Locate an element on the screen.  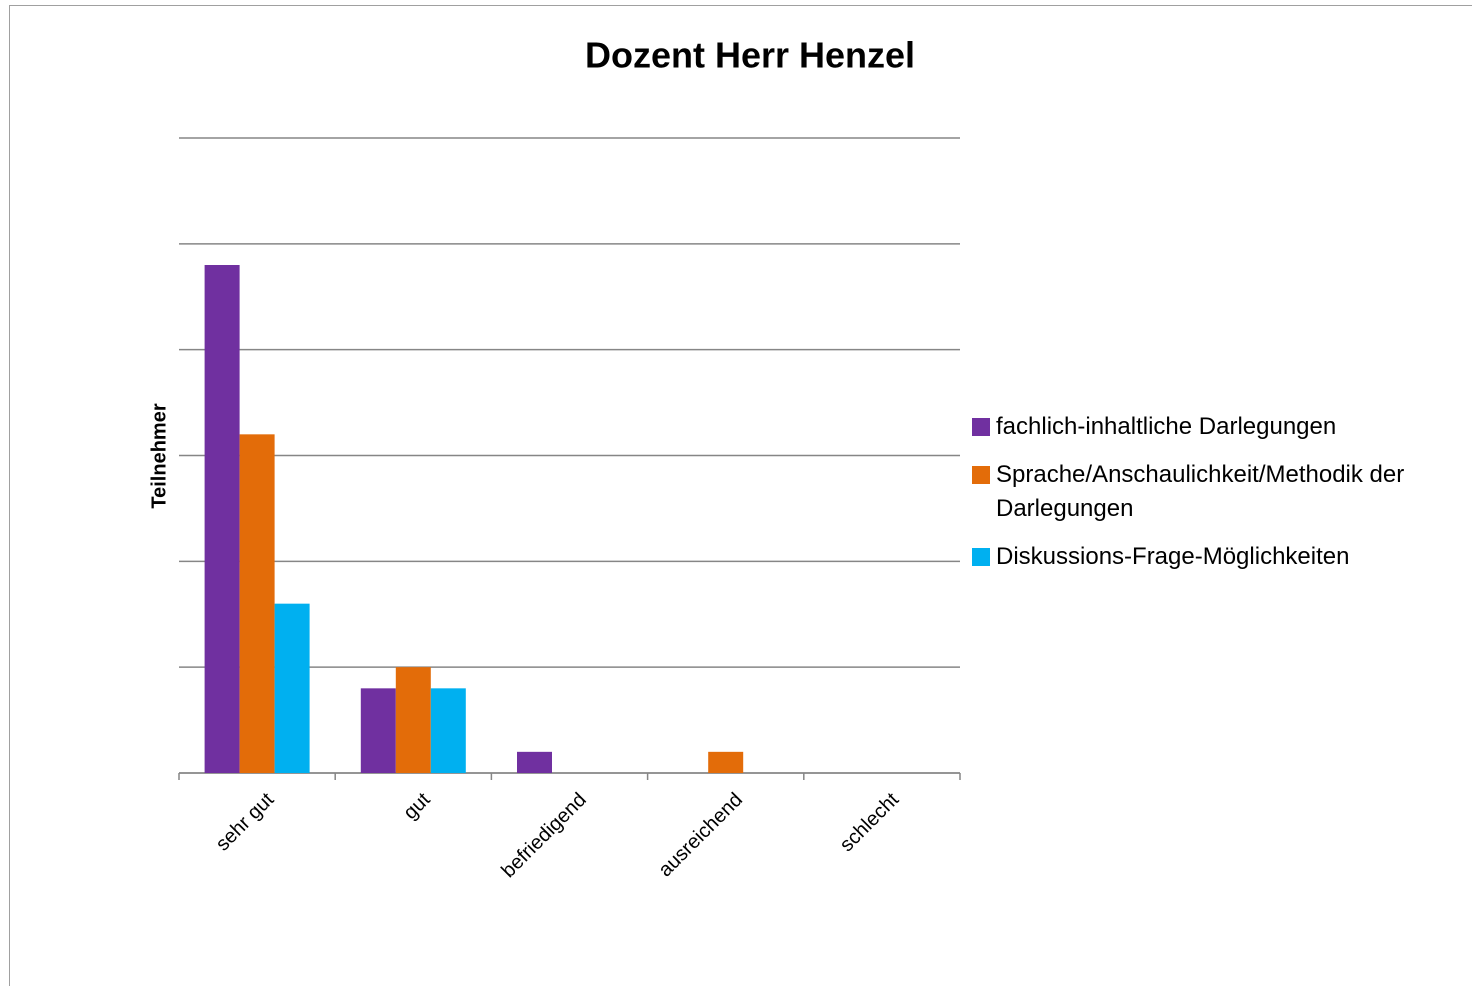
legend-item: fachlich-inhaltliche Darlegungen is located at coordinates (1215, 427).